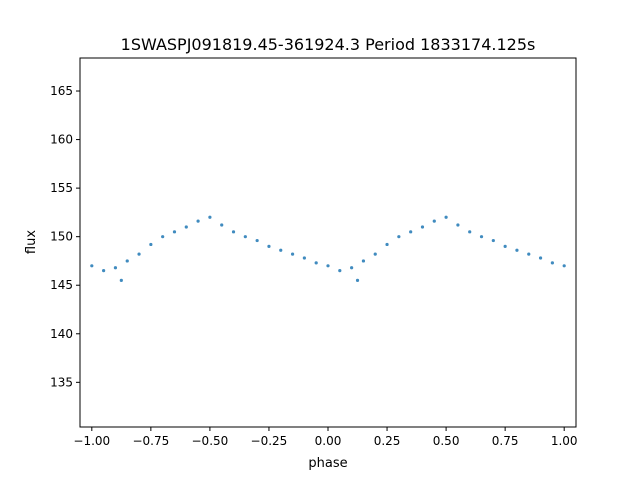 The image size is (640, 480). What do you see at coordinates (564, 441) in the screenshot?
I see `x-tick-label: 1.00` at bounding box center [564, 441].